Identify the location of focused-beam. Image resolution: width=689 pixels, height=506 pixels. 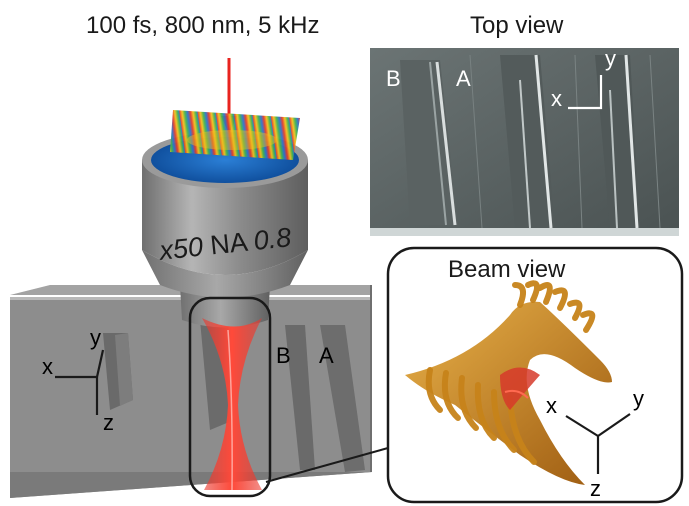
(232, 404).